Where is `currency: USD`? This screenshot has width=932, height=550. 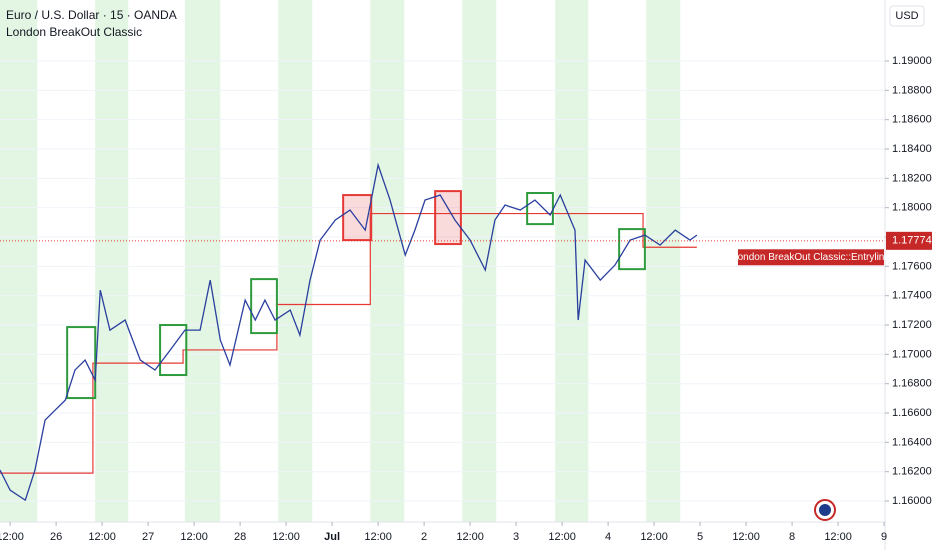 currency: USD is located at coordinates (906, 16).